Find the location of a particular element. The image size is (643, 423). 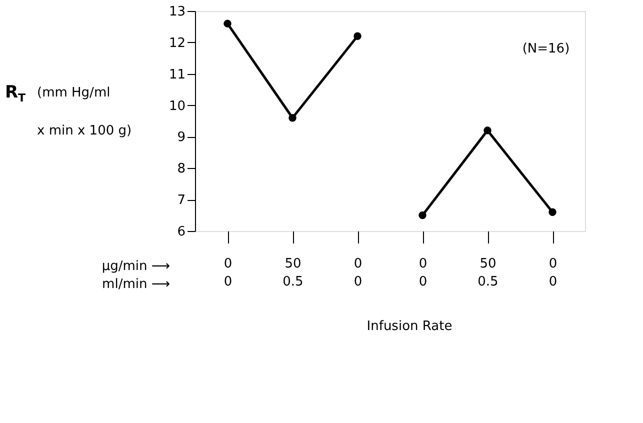

text: µg/min ⟶ is located at coordinates (136, 266).